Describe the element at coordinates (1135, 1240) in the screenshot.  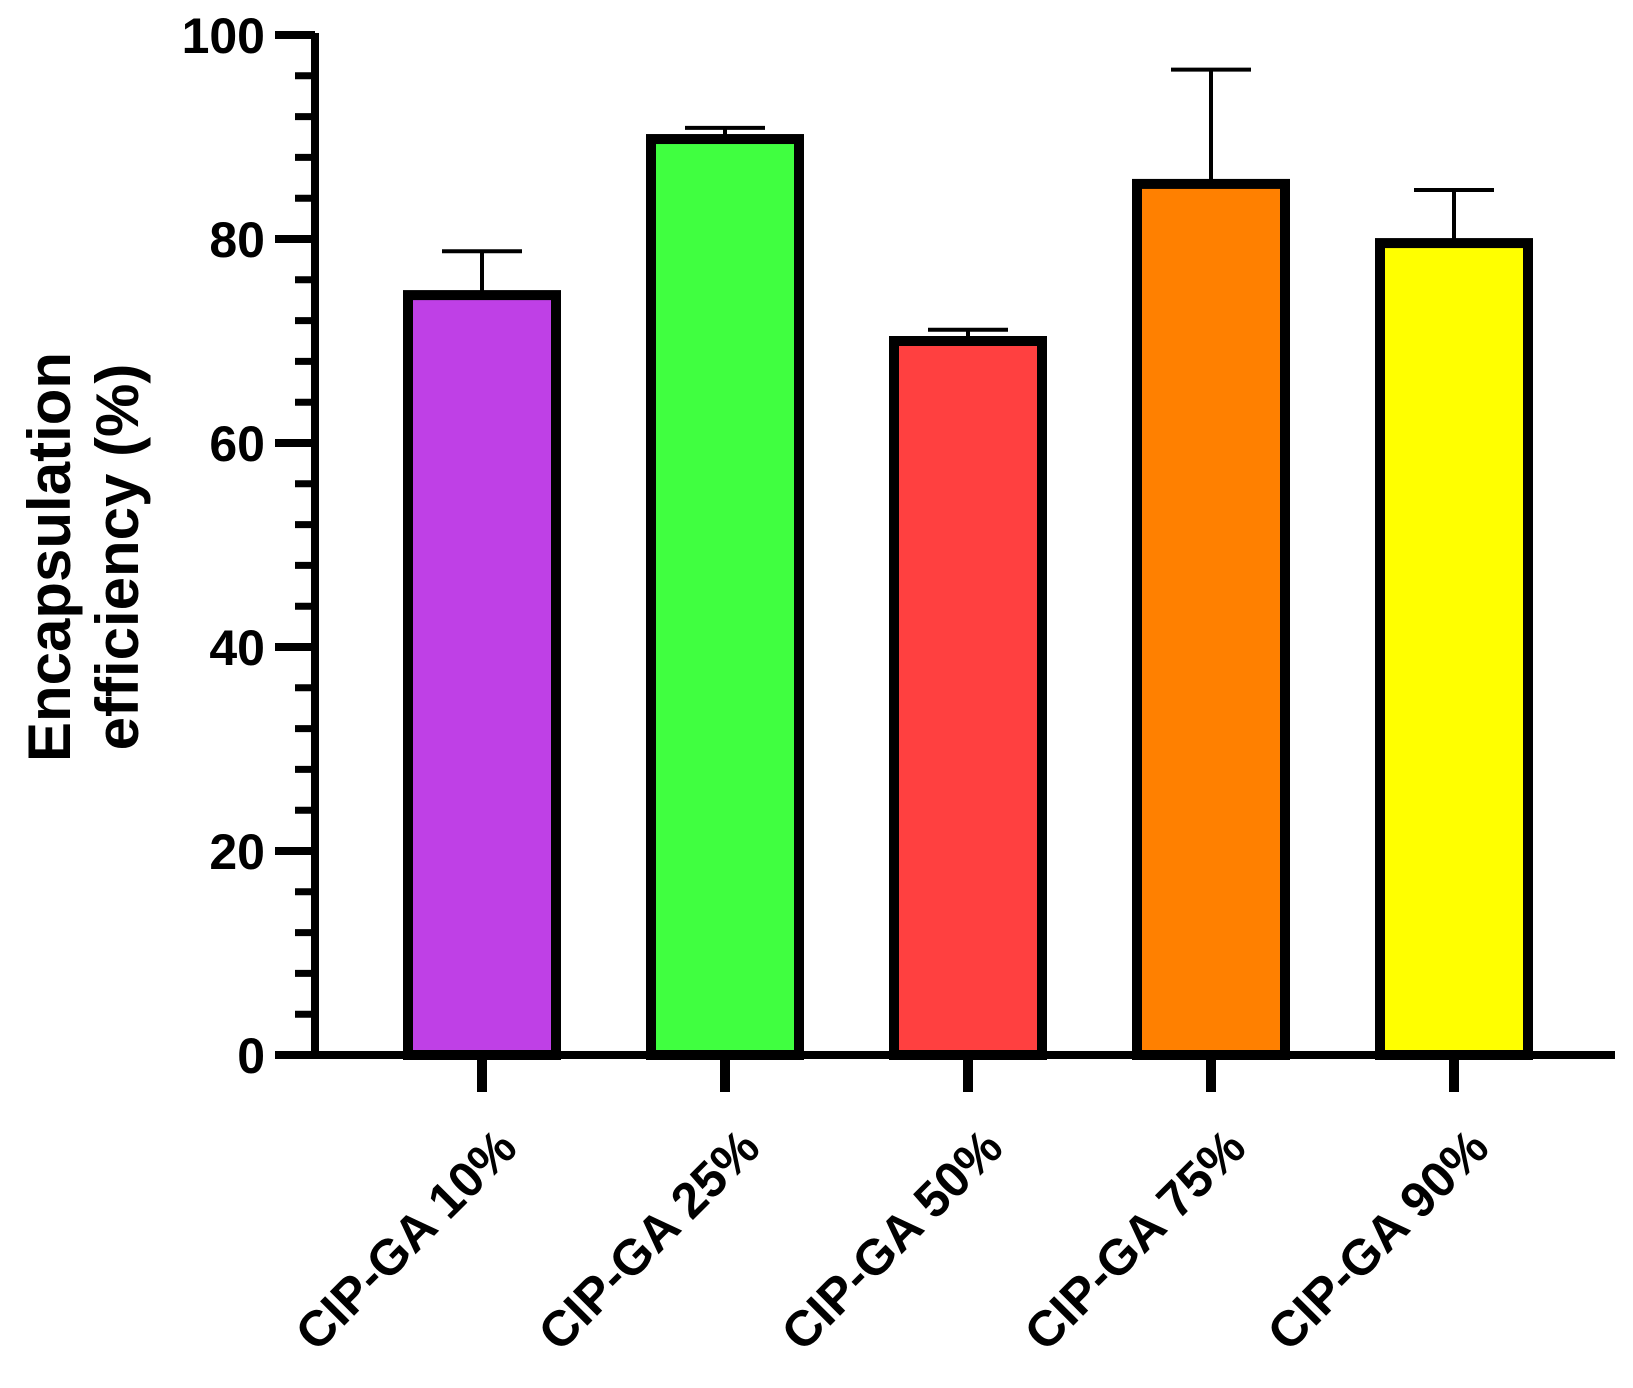
I see `x-category-label: CIP-GA 75%` at that location.